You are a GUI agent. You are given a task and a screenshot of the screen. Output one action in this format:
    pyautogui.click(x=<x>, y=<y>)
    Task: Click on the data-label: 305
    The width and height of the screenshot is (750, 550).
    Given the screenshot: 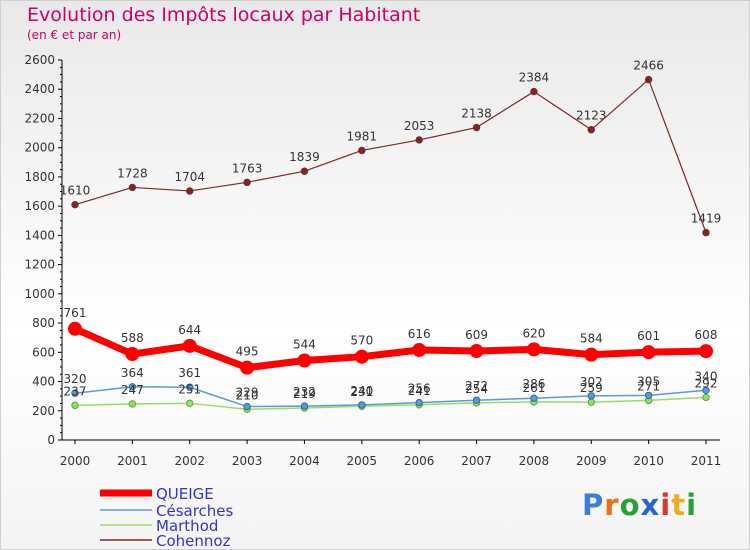 What is the action you would take?
    pyautogui.click(x=648, y=381)
    